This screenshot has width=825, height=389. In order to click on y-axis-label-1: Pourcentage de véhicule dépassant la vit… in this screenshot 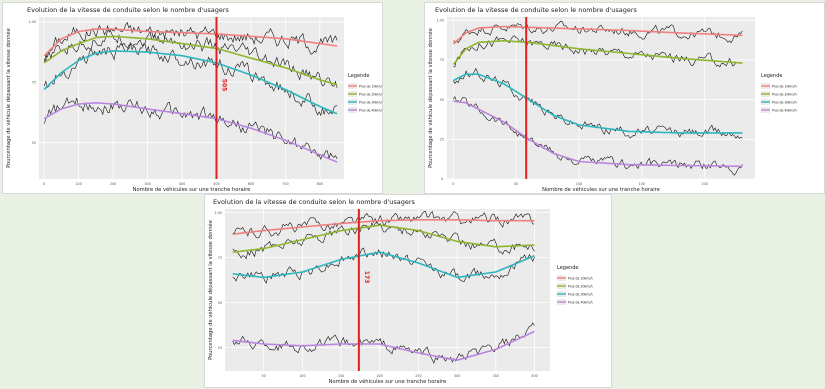, I will do `click(8, 98)`.